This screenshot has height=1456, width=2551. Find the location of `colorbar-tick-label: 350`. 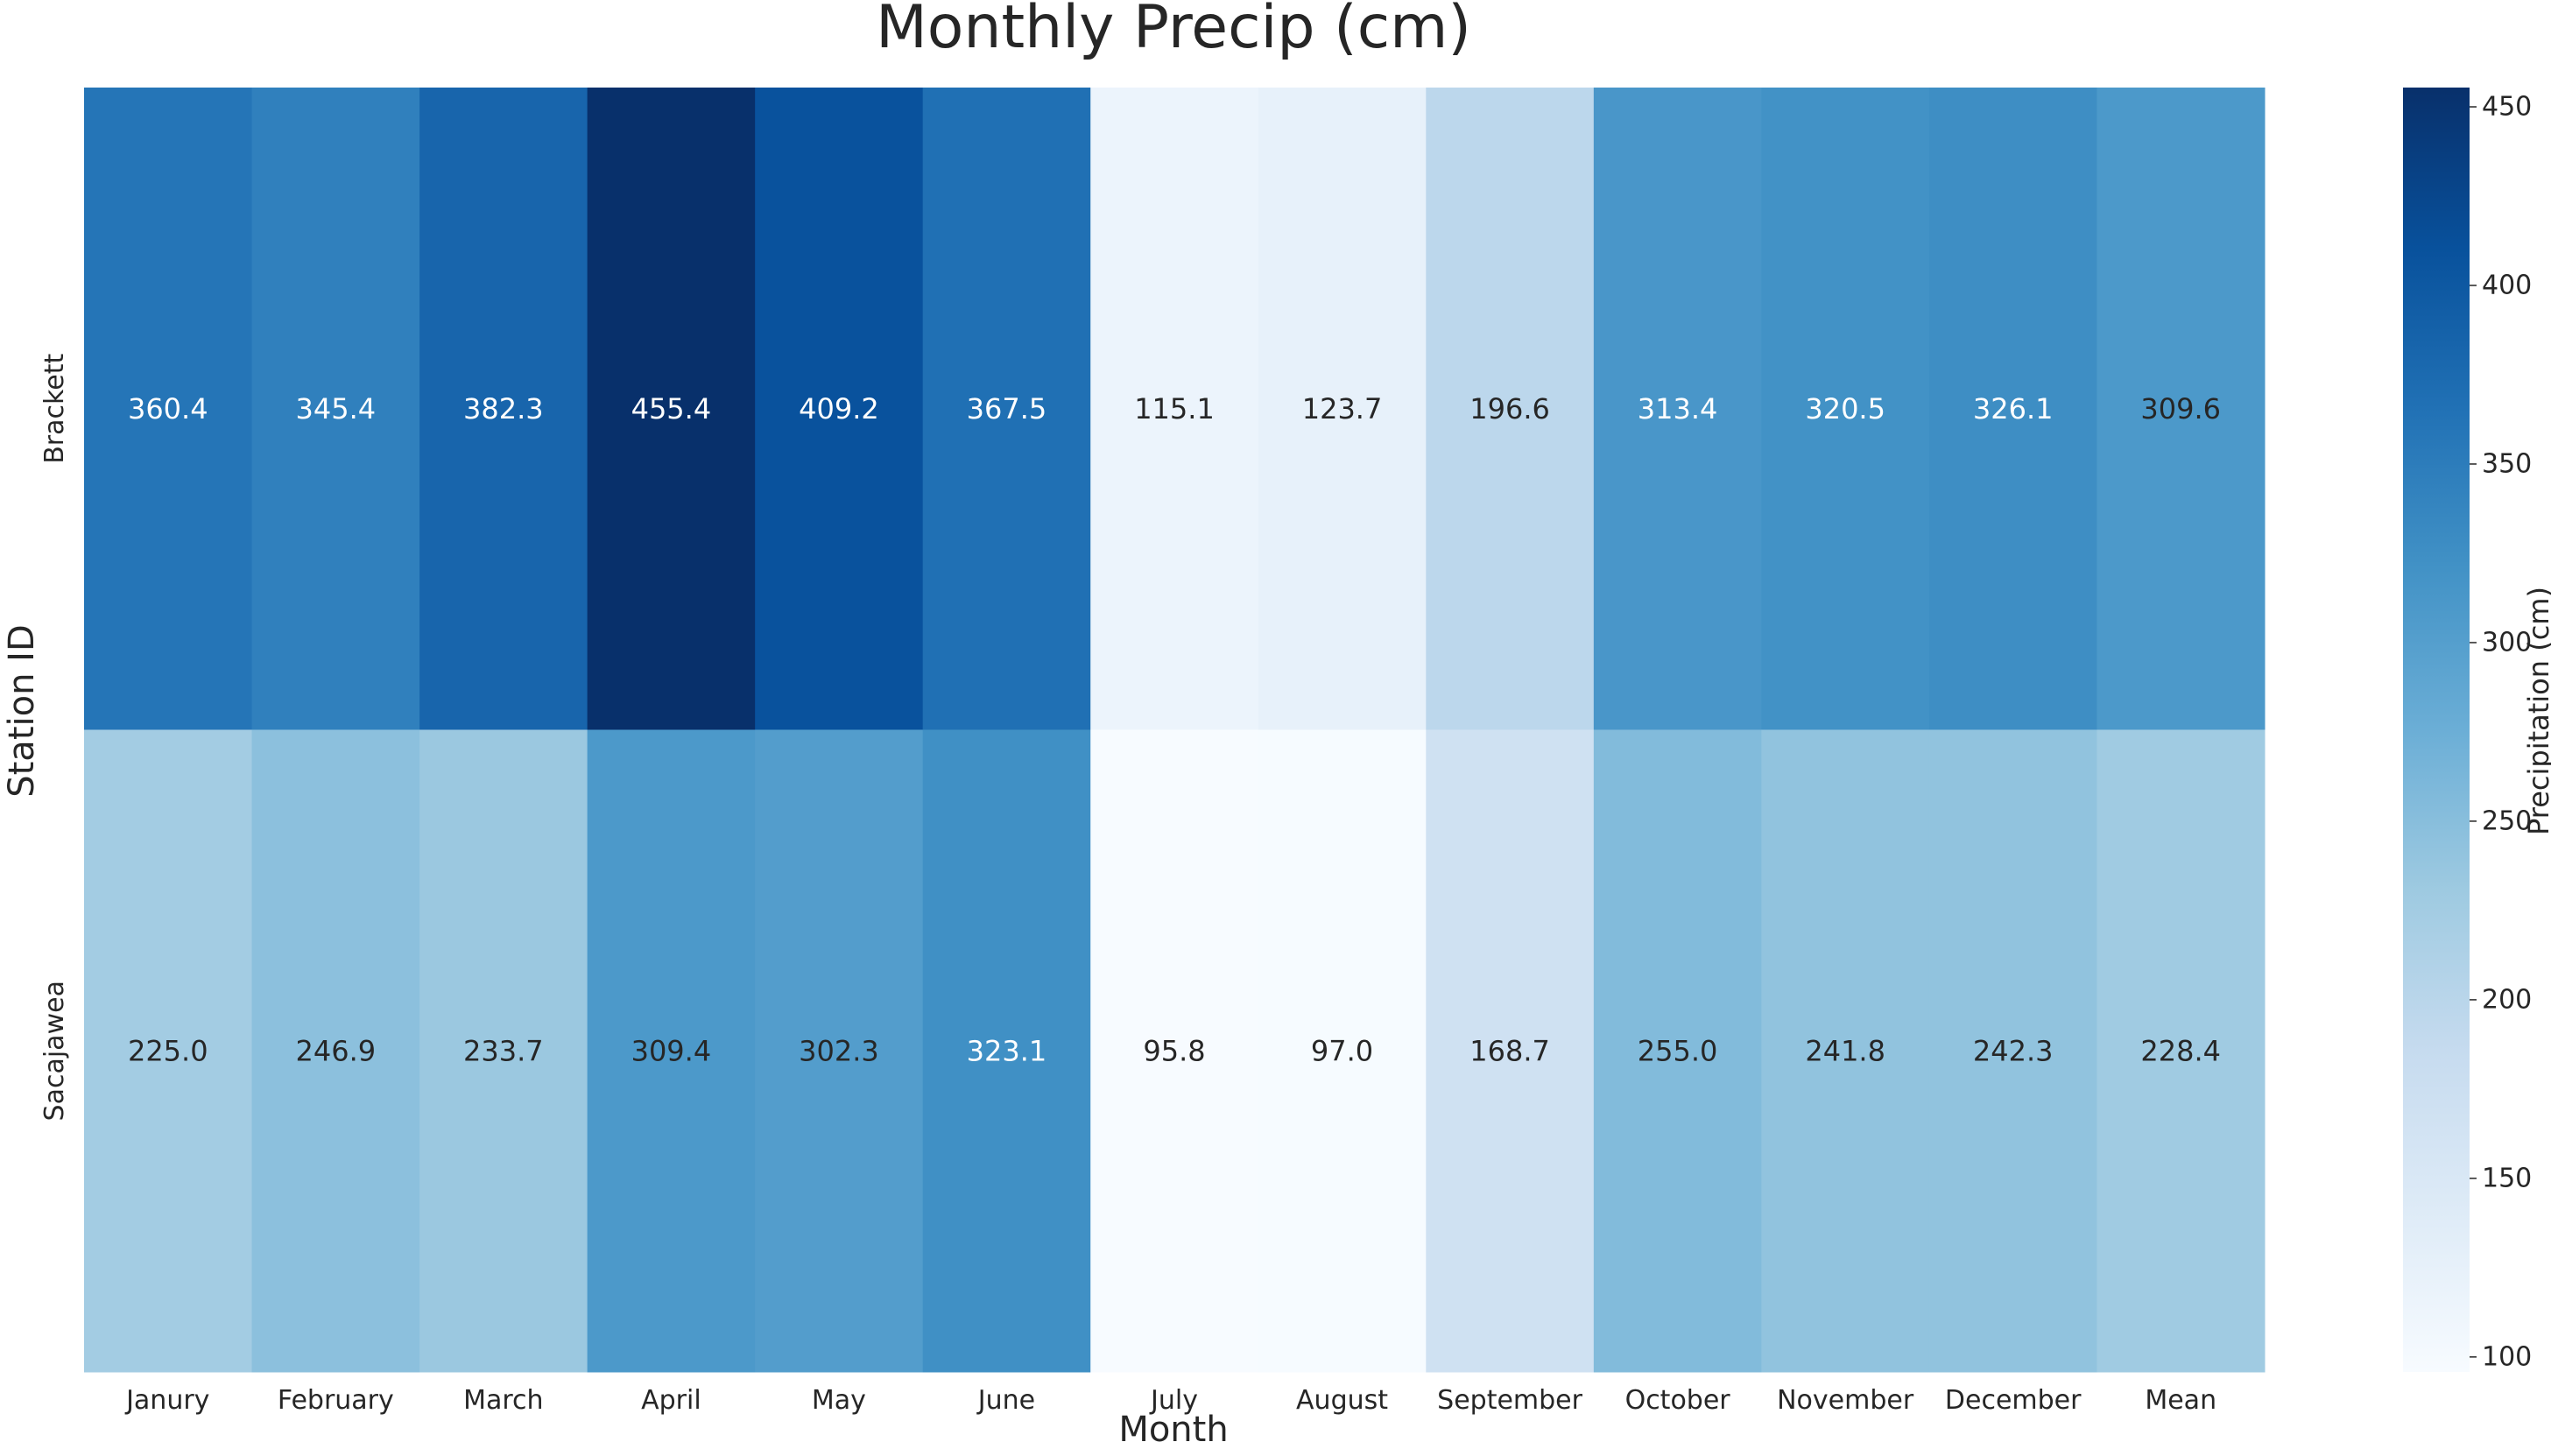

colorbar-tick-label: 350 is located at coordinates (2507, 463).